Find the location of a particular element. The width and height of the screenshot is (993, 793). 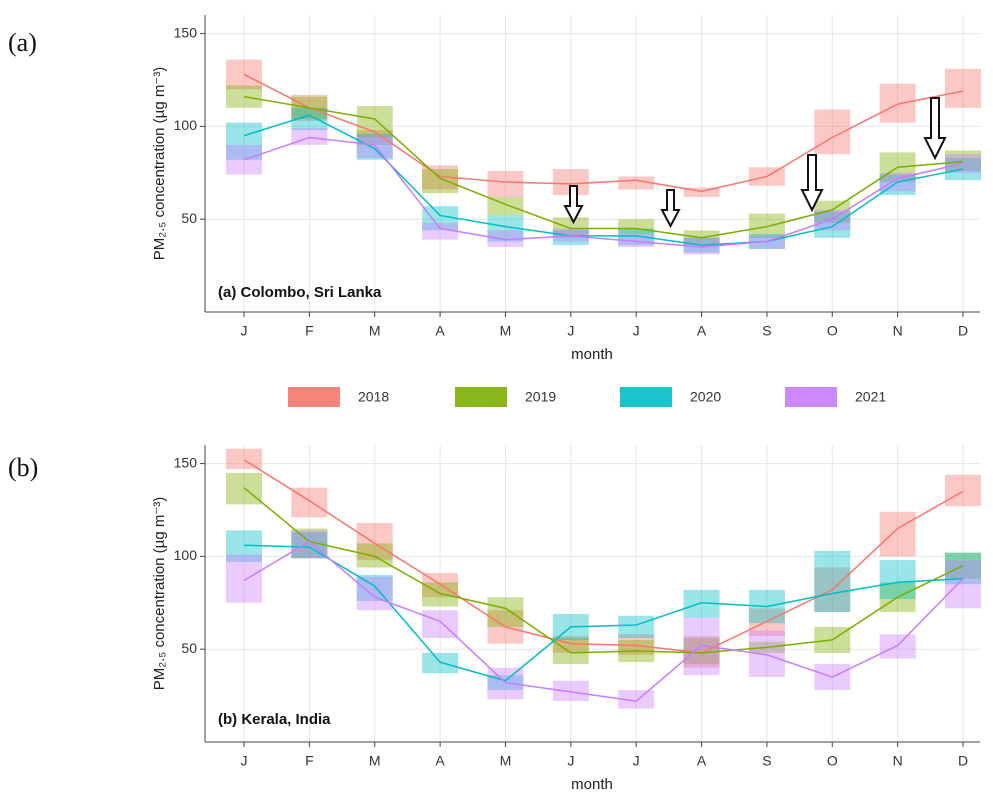

panel-title: (b) Kerala, India is located at coordinates (274, 719).